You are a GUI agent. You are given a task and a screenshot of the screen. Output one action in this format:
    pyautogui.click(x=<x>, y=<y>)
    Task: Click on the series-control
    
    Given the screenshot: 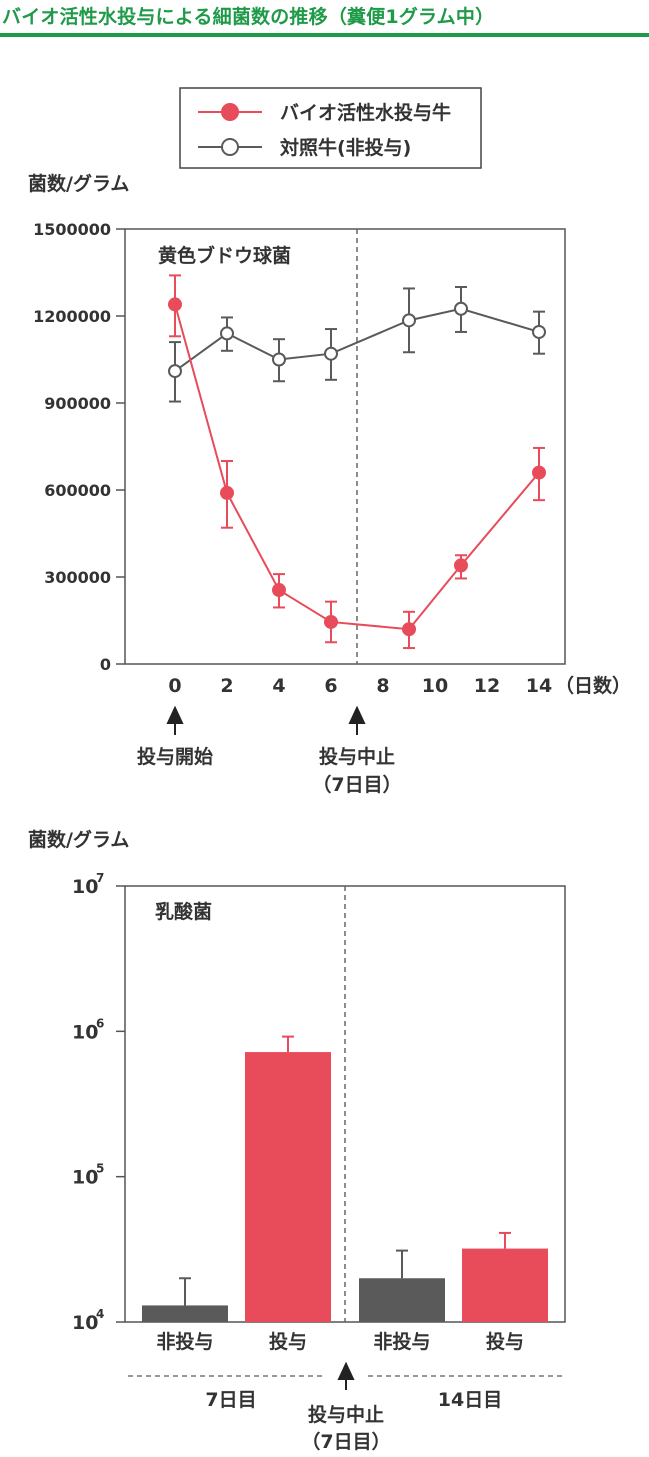 What is the action you would take?
    pyautogui.click(x=357, y=344)
    